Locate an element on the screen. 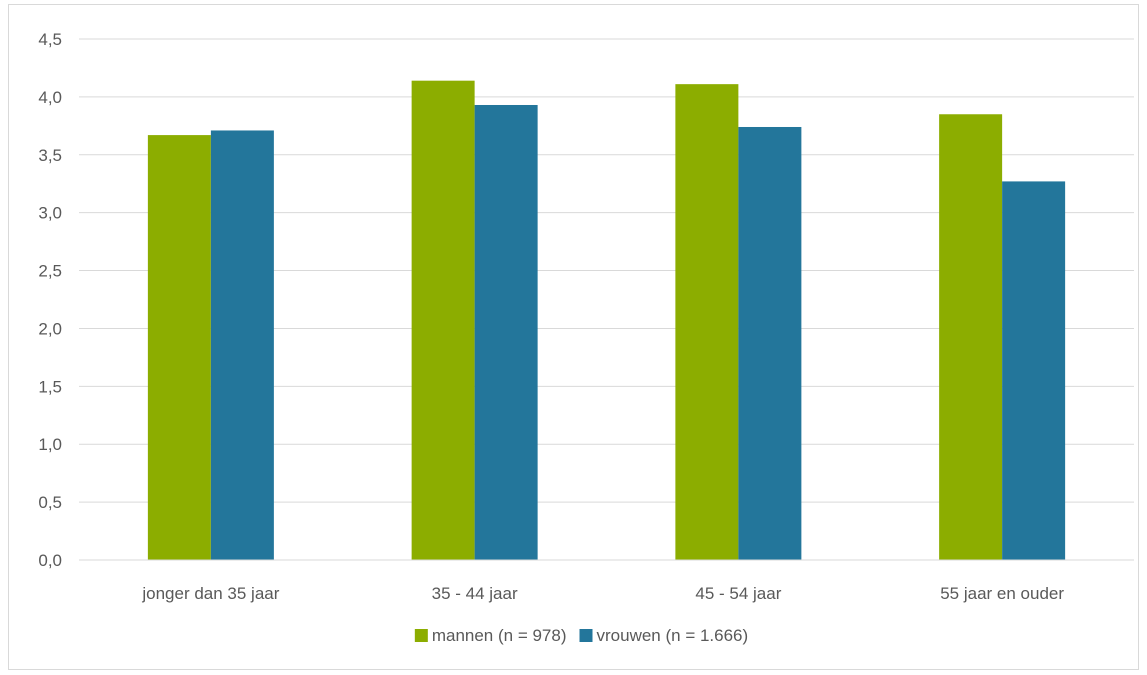 This screenshot has height=675, width=1147. y-axis-tick-labels: 0,0 0,5 1,0 1,5 2,0 2,5 3,0 3,5 4,0 4,5 is located at coordinates (50, 300).